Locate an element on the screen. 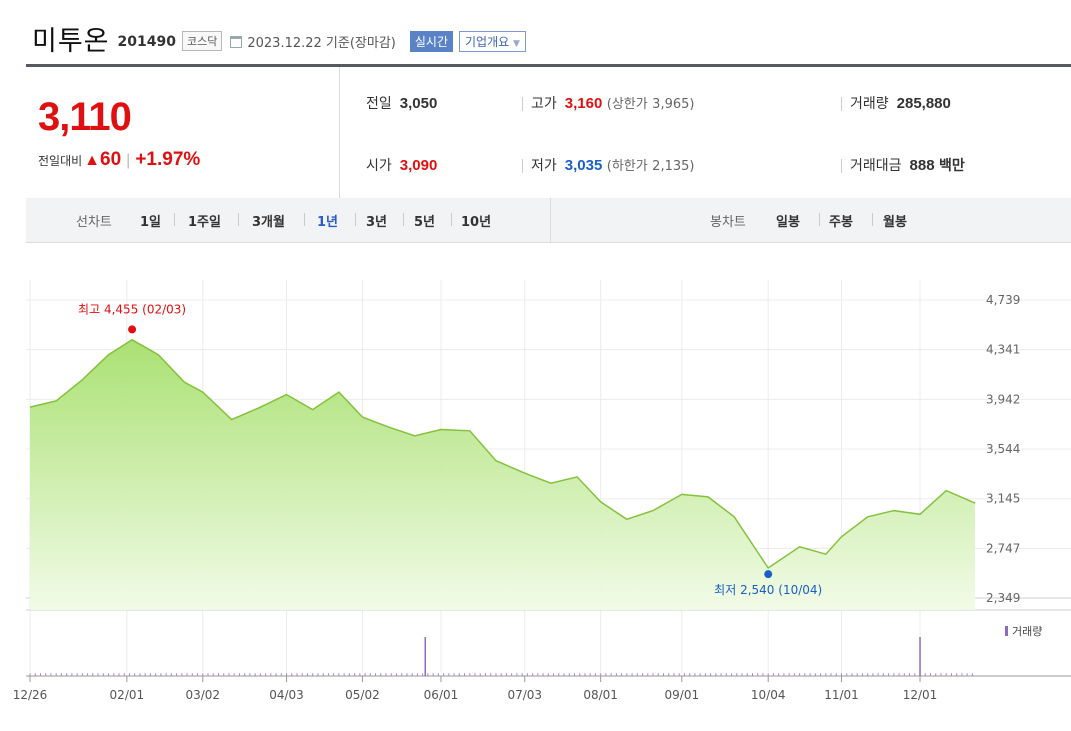 The width and height of the screenshot is (1071, 731). y-axis-labels: 4,739 4,341 3,942 3,544 3,145 2,747 2,349 is located at coordinates (1003, 449).